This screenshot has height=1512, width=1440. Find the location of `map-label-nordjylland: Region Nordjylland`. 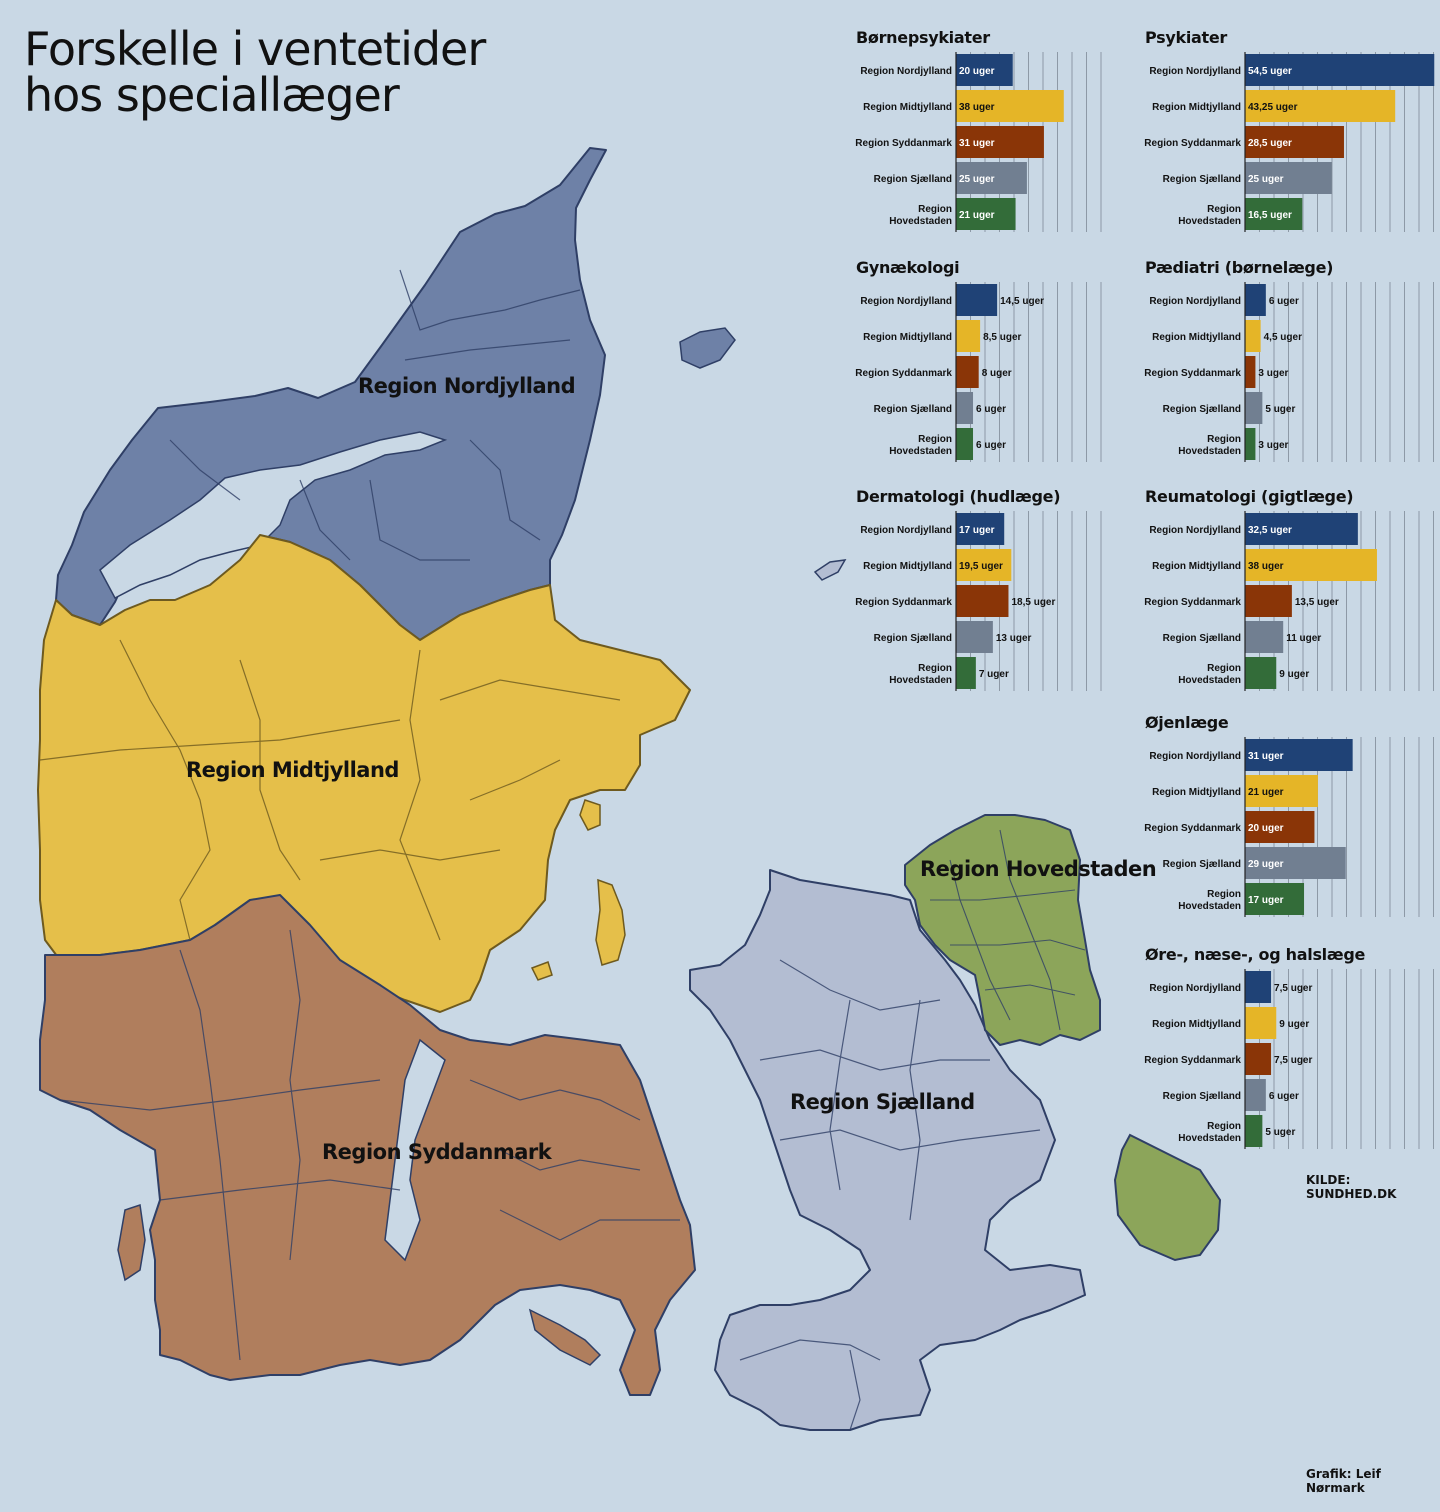

map-label-nordjylland: Region Nordjylland is located at coordinates (467, 386).